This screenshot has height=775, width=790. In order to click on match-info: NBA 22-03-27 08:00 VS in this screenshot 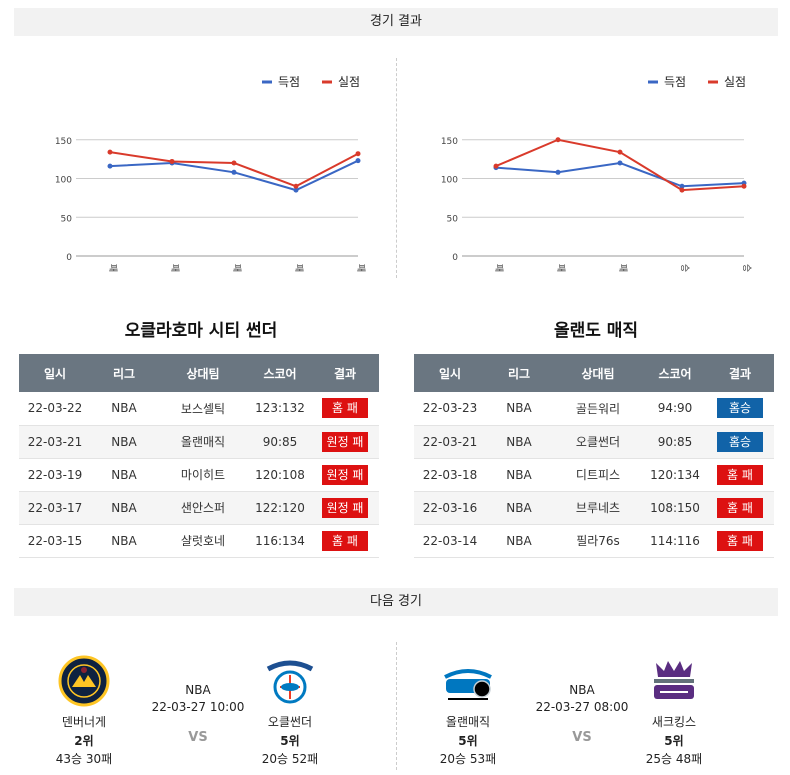, I will do `click(582, 714)`.